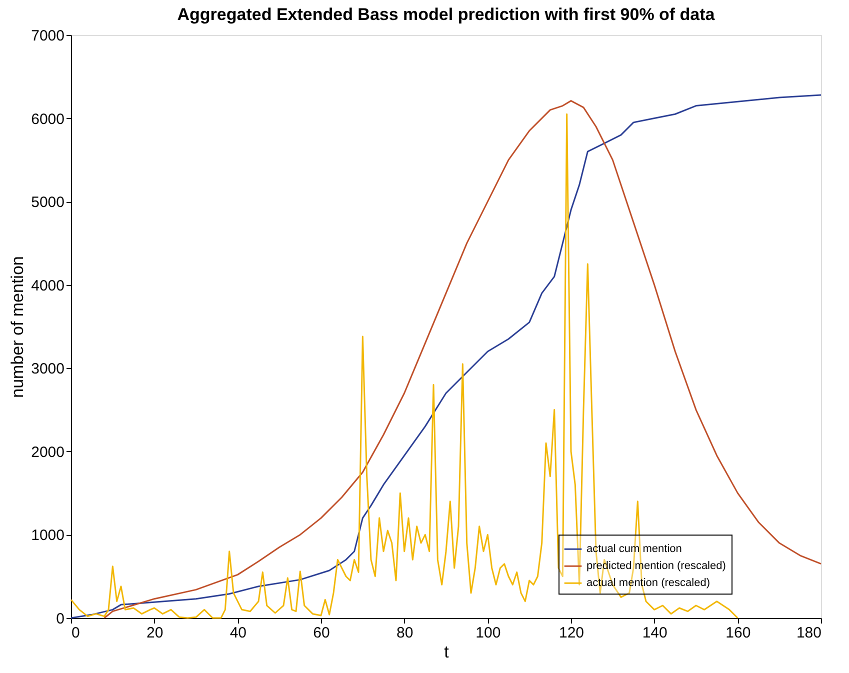 This screenshot has height=673, width=849. Describe the element at coordinates (47, 369) in the screenshot. I see `y-tick-label: 3000` at that location.